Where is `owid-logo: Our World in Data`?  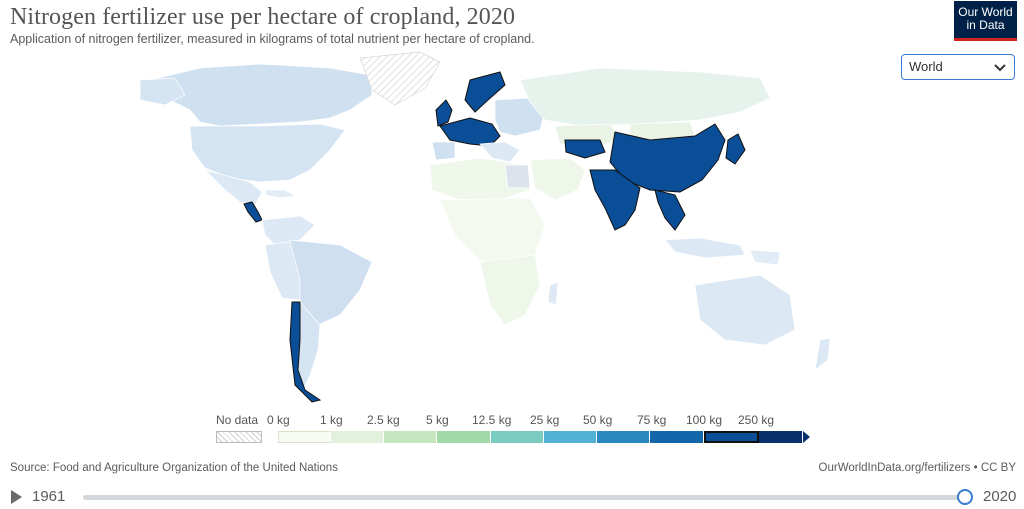 owid-logo: Our World in Data is located at coordinates (985, 21).